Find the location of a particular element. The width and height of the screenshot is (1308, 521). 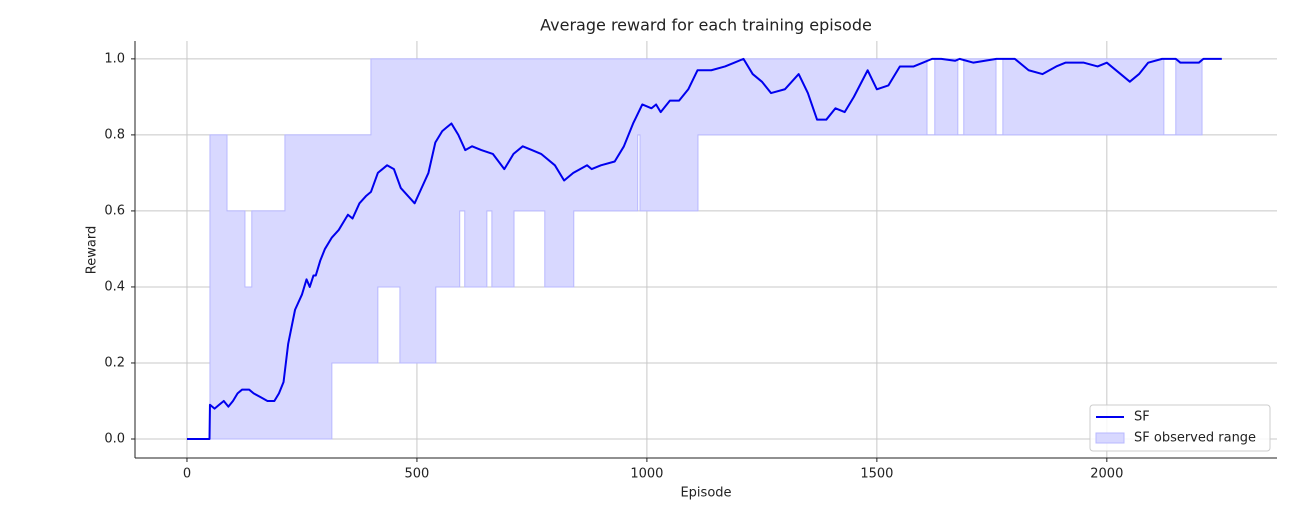

y-tick-label: 0.4 is located at coordinates (114, 286).